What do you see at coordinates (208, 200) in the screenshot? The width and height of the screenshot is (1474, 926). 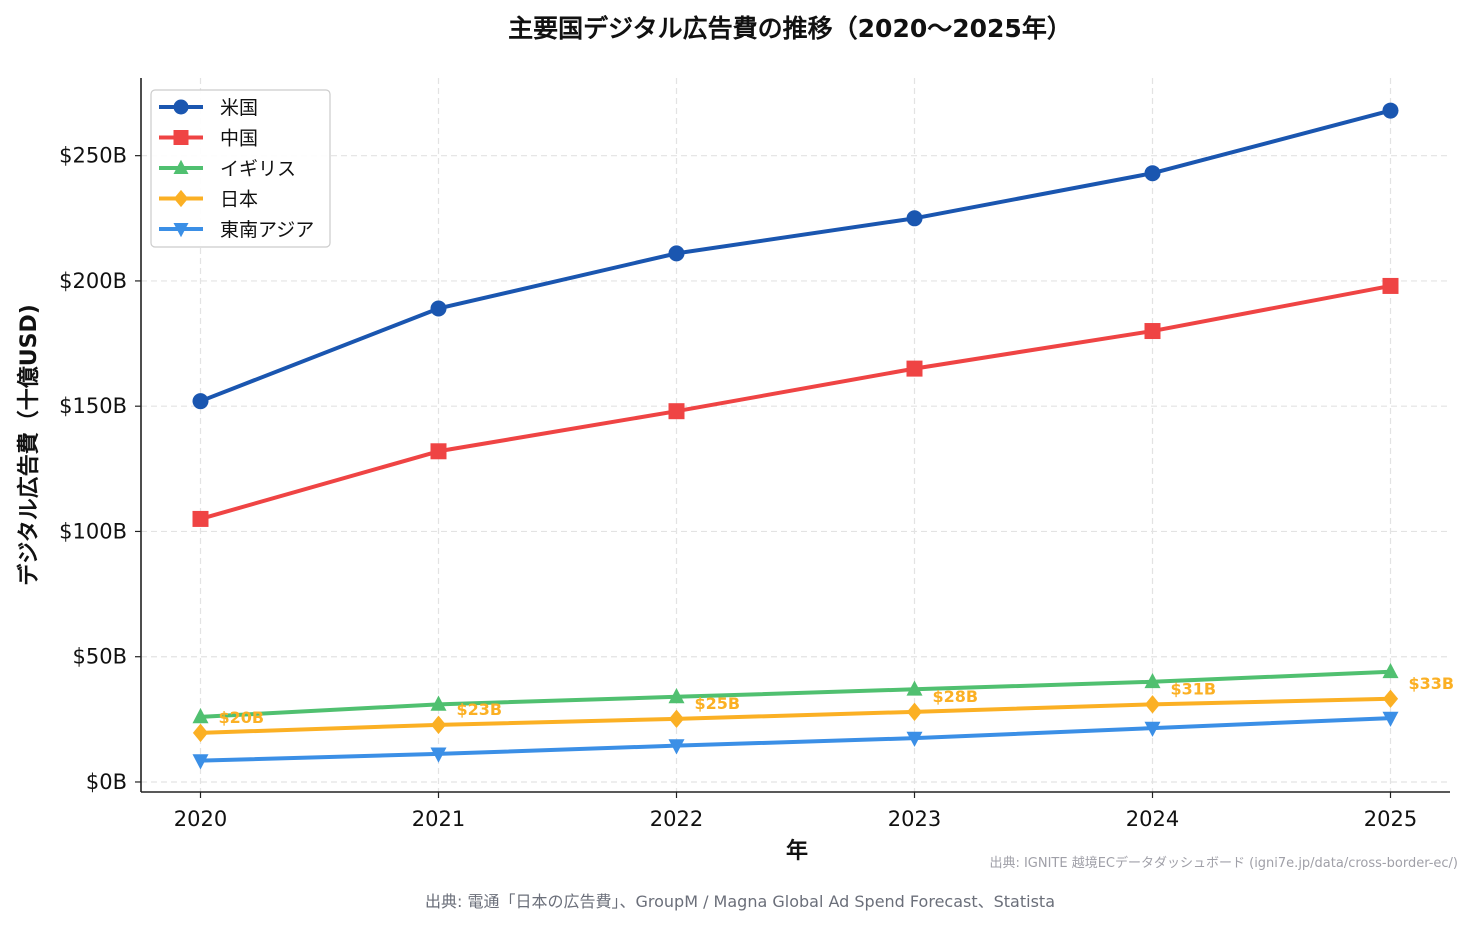 I see `legend-item: 日本` at bounding box center [208, 200].